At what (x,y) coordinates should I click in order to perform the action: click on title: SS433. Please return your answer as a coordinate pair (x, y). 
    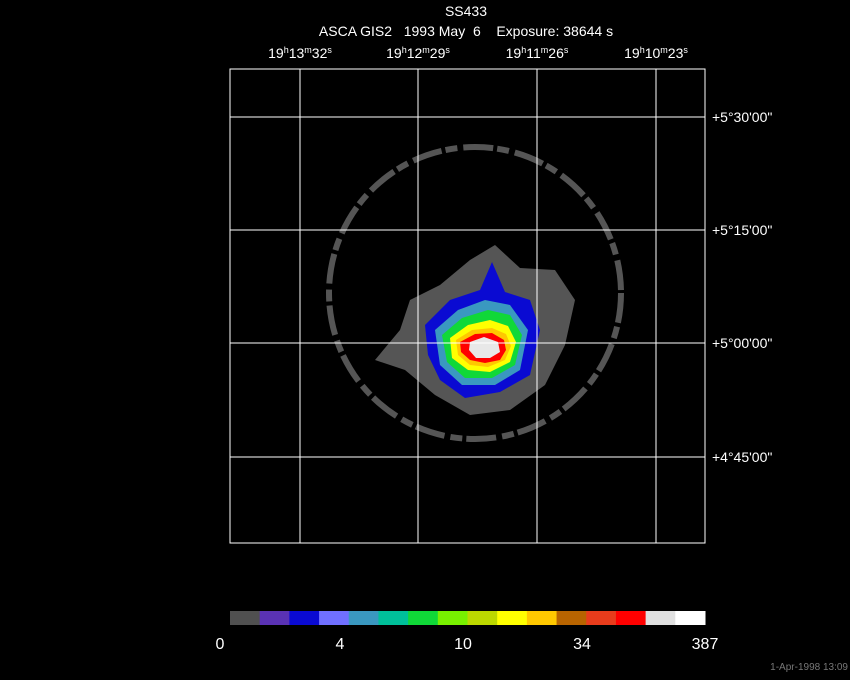
    Looking at the image, I should click on (466, 11).